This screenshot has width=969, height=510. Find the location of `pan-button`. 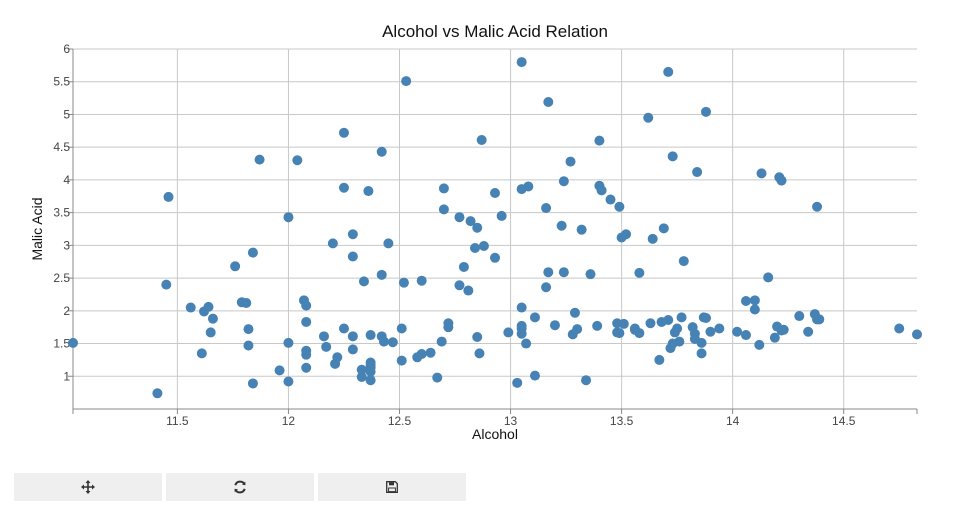

pan-button is located at coordinates (88, 487).